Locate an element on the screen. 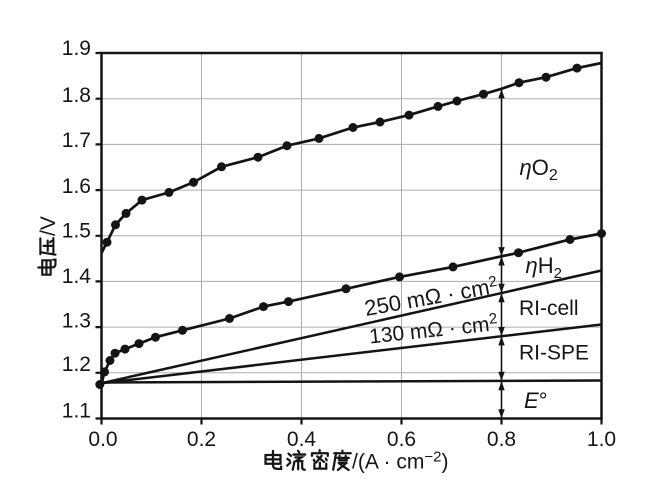 The height and width of the screenshot is (482, 668). svg-text: 0.6 is located at coordinates (401, 439).